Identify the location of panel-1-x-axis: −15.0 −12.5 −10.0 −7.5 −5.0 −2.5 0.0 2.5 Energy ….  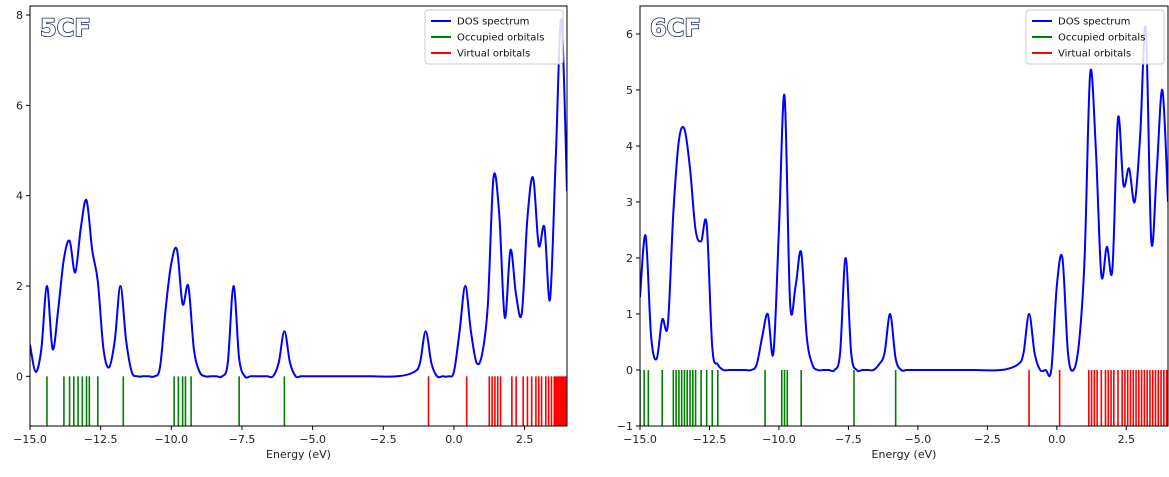
(273, 443).